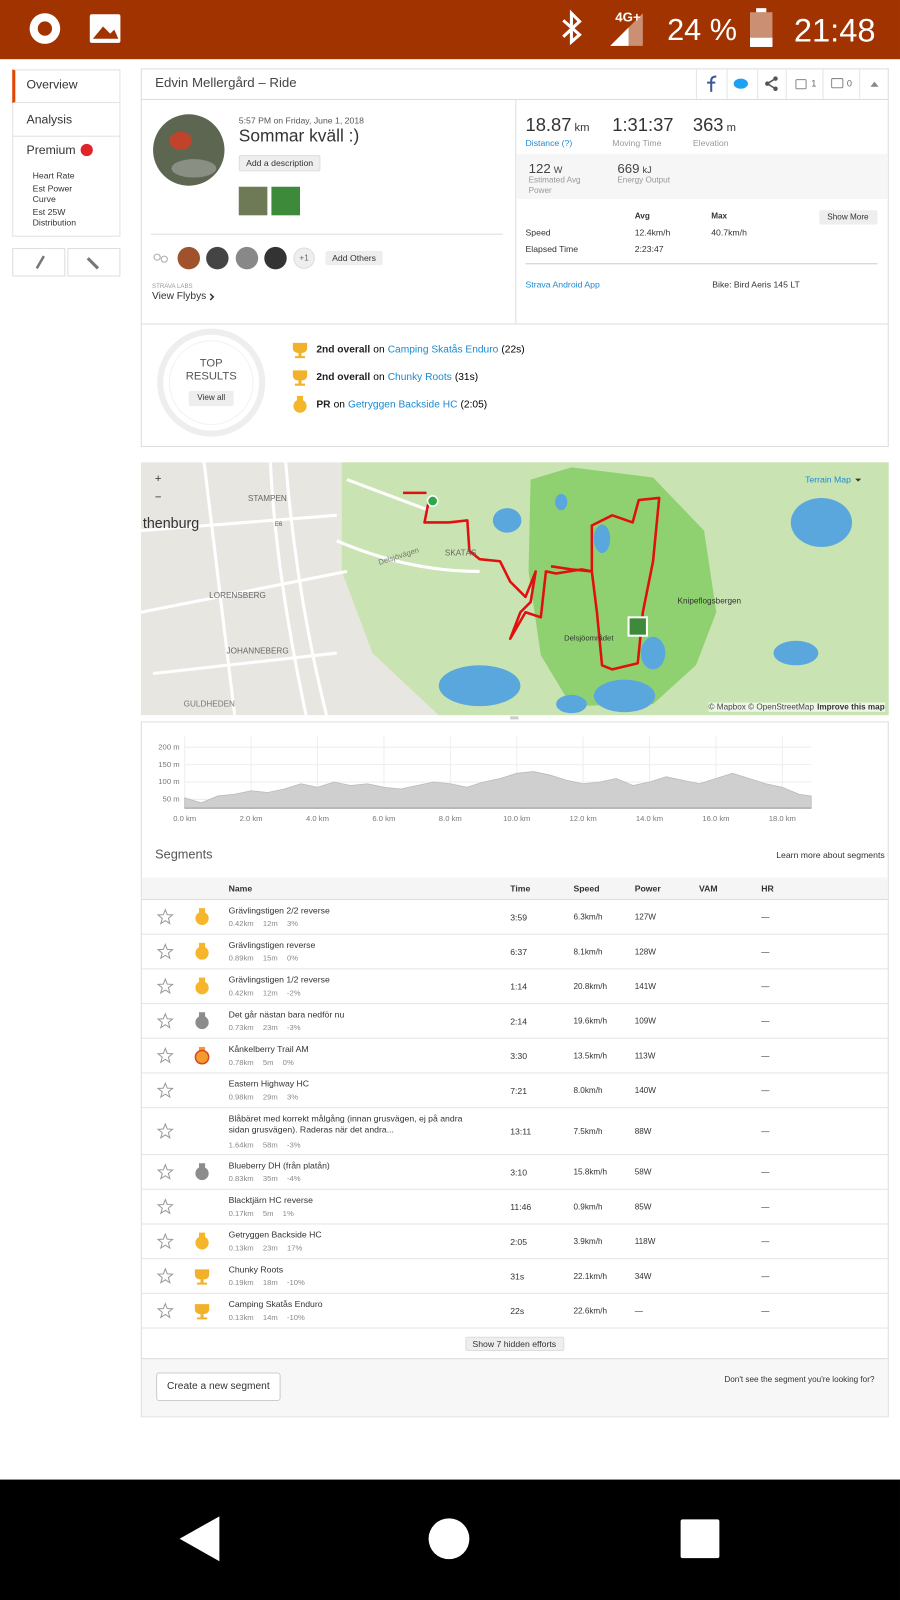 This screenshot has width=900, height=1600. Describe the element at coordinates (54, 217) in the screenshot. I see `premium-item: Est 25W Distribution` at that location.